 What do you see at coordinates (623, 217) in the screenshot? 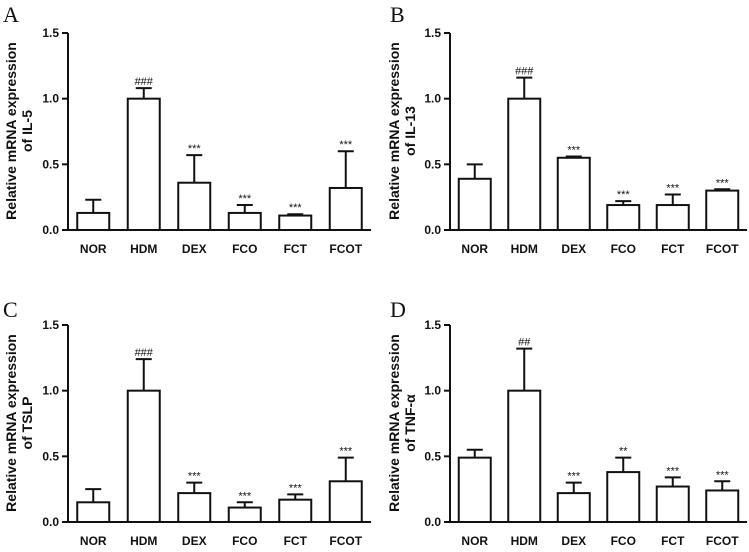
I see `panel-b-bar-fco` at bounding box center [623, 217].